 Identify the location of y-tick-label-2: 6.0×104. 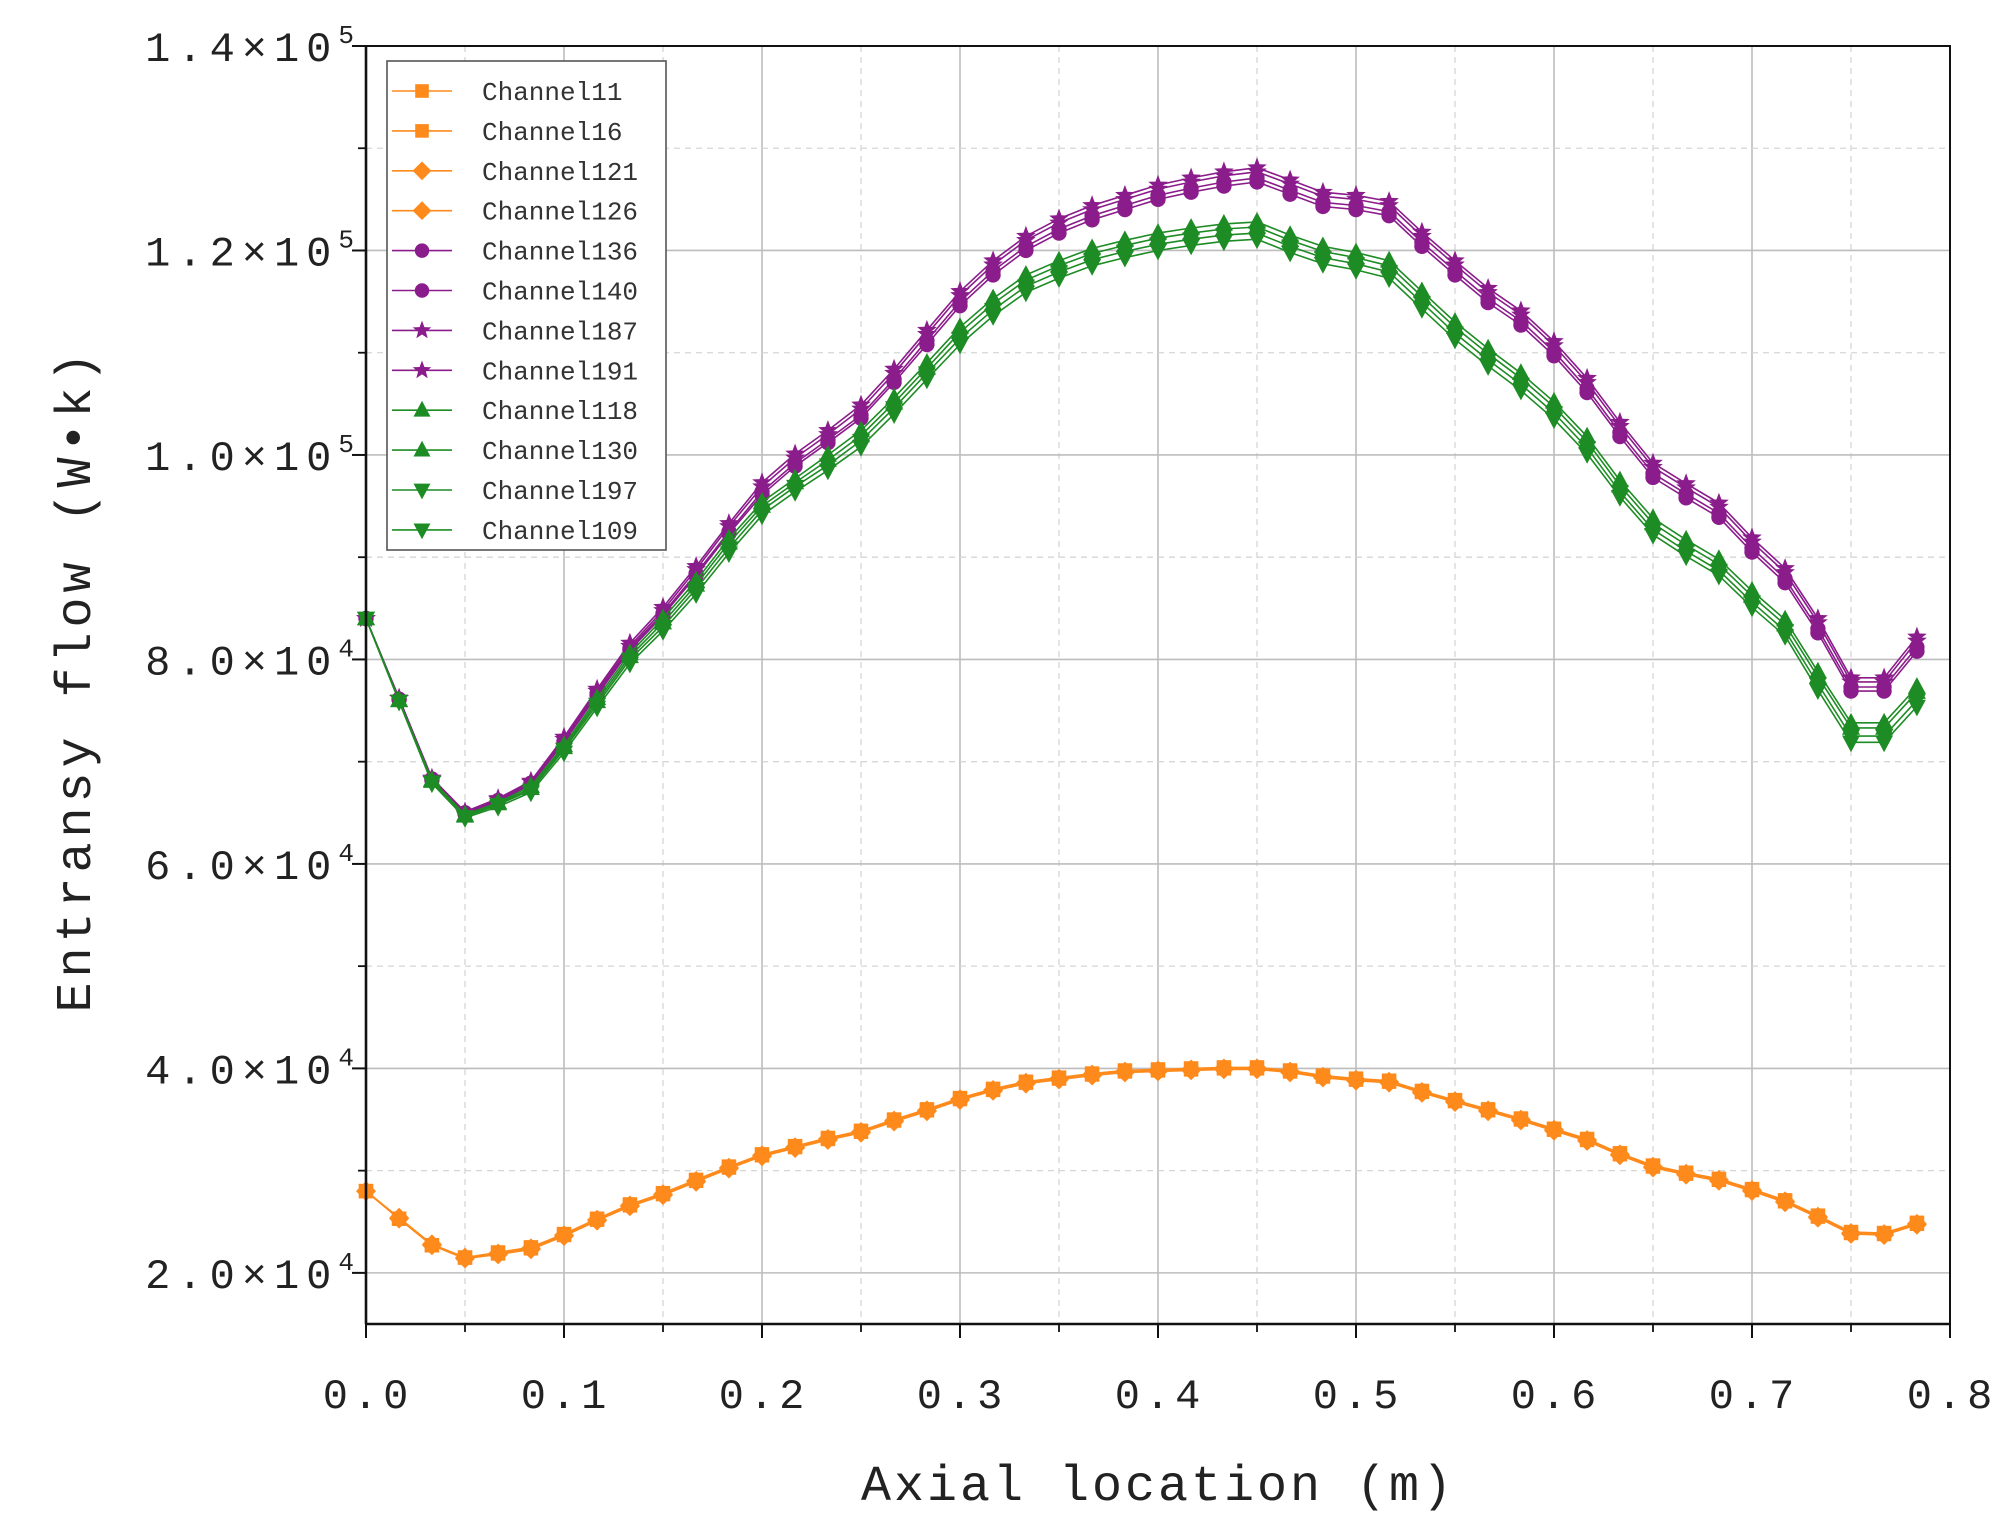
(249, 865).